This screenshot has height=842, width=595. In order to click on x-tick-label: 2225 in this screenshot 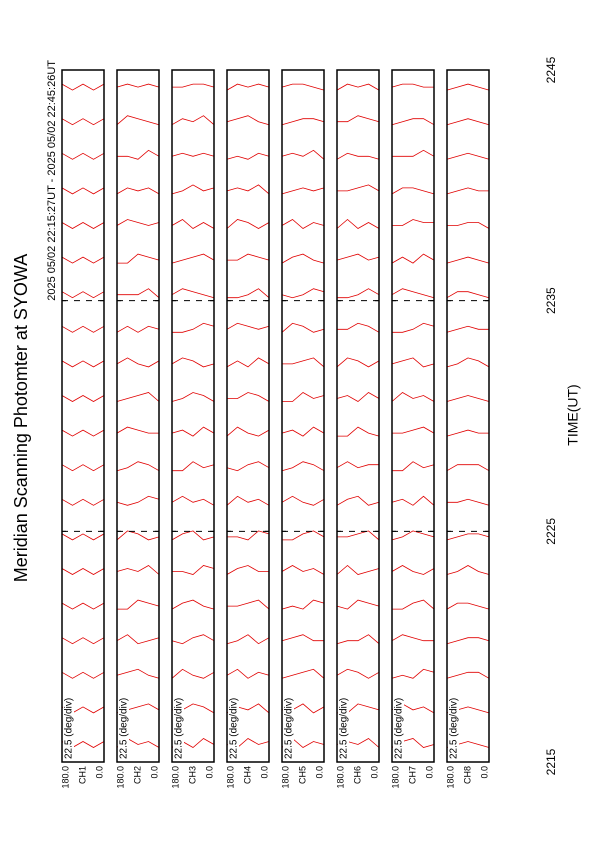, I will do `click(551, 531)`.